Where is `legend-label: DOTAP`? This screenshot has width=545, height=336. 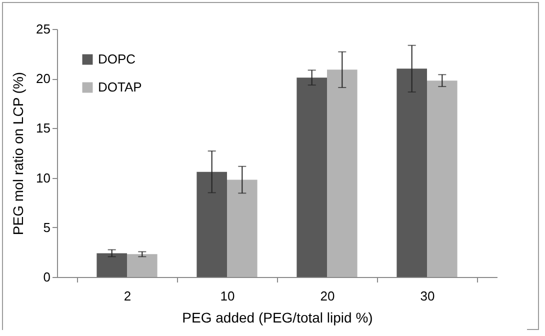 legend-label: DOTAP is located at coordinates (120, 87).